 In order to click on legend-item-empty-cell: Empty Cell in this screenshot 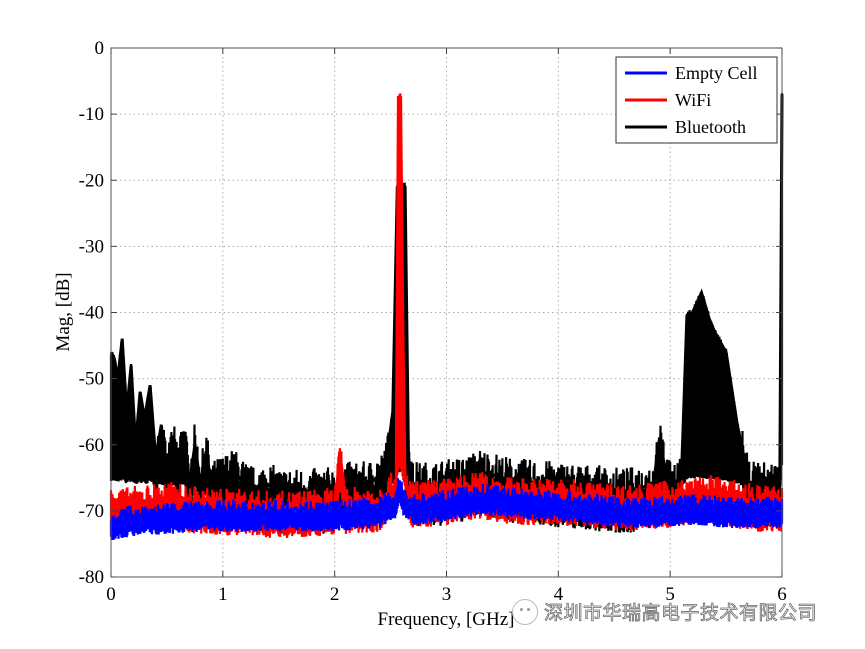, I will do `click(691, 73)`.